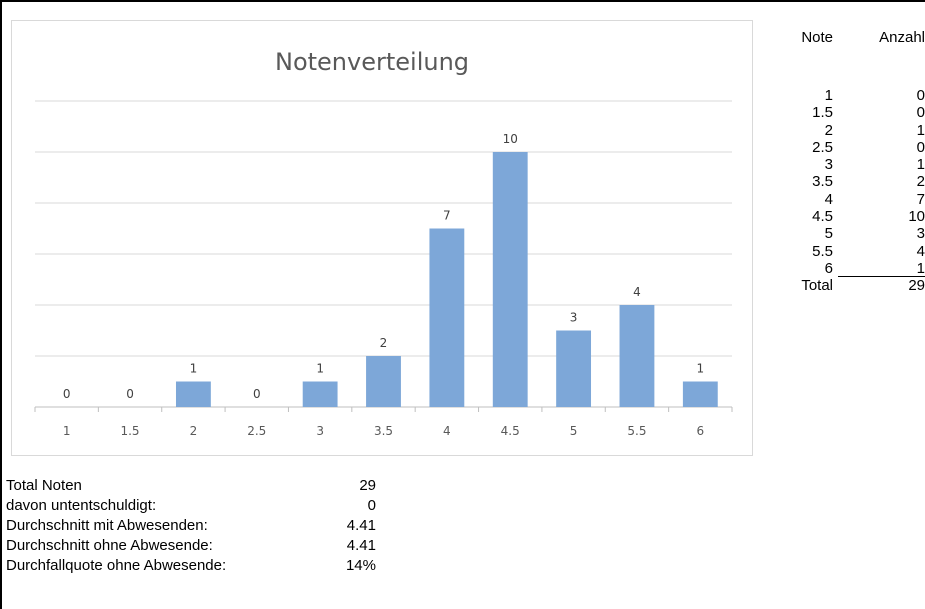  I want to click on table-cell-note: 1, so click(828, 95).